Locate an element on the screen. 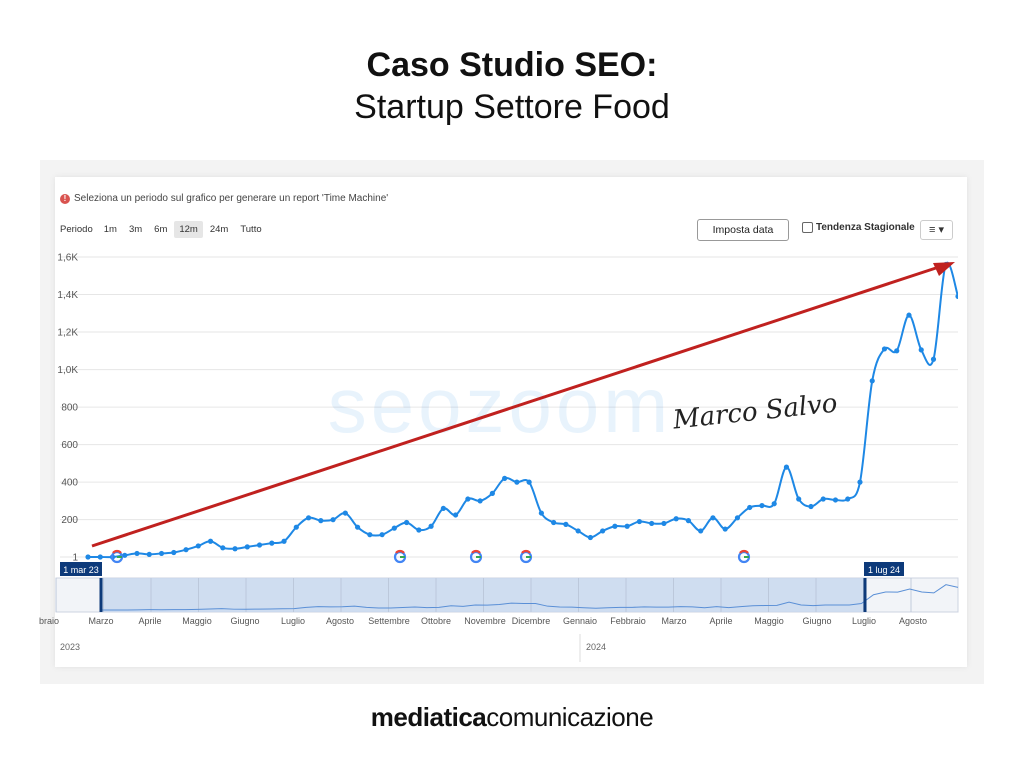 The image size is (1024, 768). x-month-label: Gennaio is located at coordinates (580, 621).